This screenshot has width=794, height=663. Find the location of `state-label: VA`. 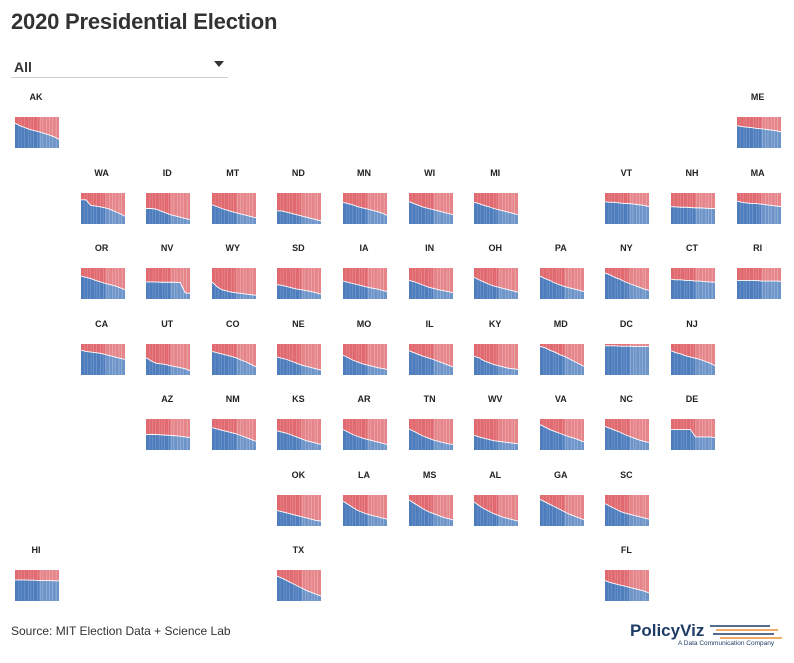

state-label: VA is located at coordinates (560, 399).